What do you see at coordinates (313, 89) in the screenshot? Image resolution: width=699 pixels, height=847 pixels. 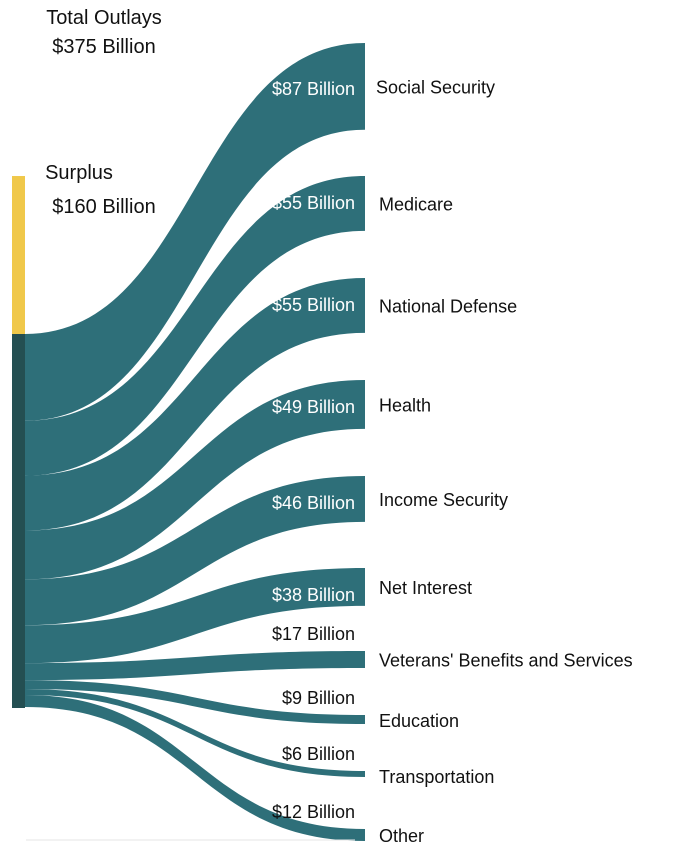 I see `value-label-social-security: $87 Billion` at bounding box center [313, 89].